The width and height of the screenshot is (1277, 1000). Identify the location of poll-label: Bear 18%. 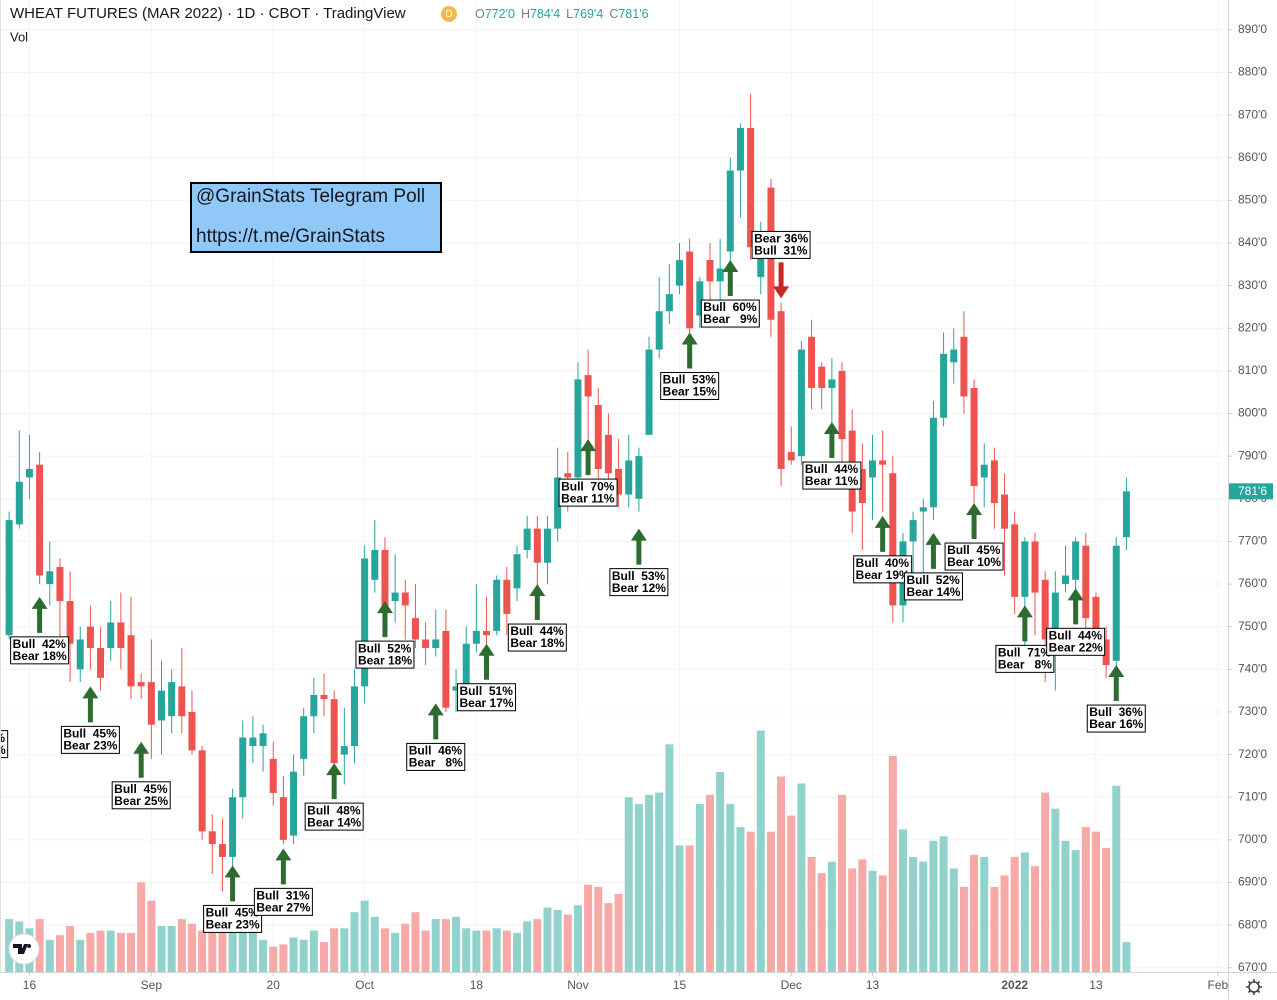
(40, 656).